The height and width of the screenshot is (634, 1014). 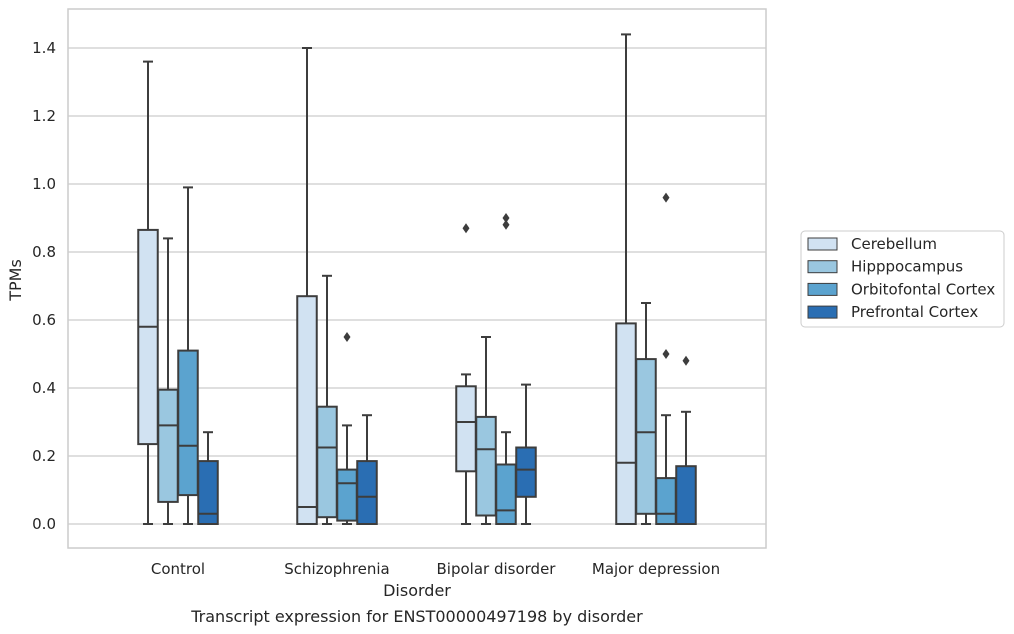 What do you see at coordinates (894, 244) in the screenshot?
I see `legend-label: Cerebellum` at bounding box center [894, 244].